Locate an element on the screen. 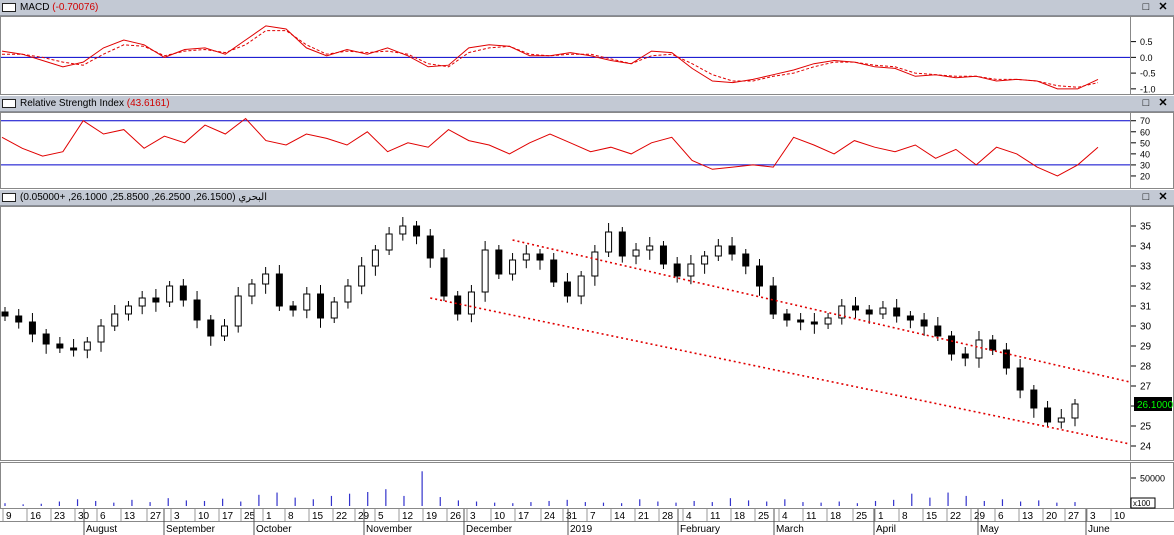 The height and width of the screenshot is (535, 1174). tick-label: 30 is located at coordinates (1146, 327).